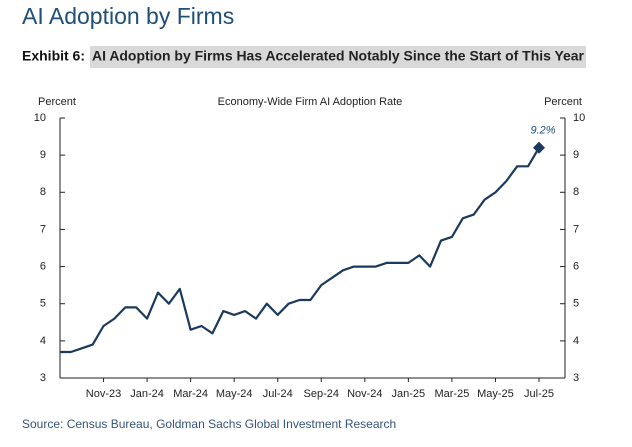 This screenshot has width=632, height=447. I want to click on x-tick-label: Jul-24, so click(278, 394).